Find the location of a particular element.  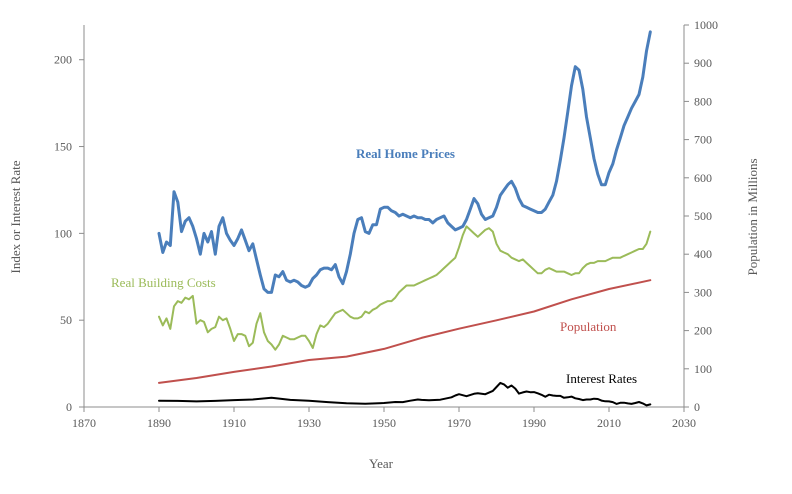

x-tick-label: 1950 is located at coordinates (384, 423).